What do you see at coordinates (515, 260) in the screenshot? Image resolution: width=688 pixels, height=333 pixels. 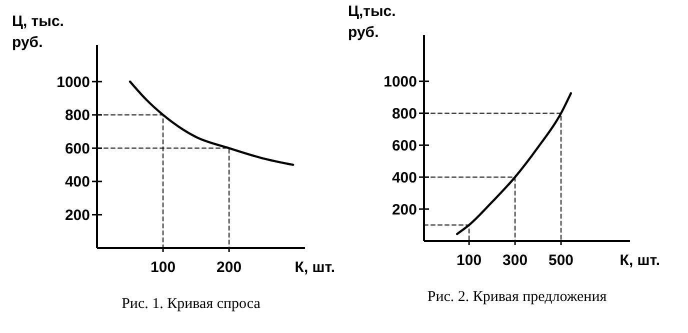 I see `x-tick-label: 300` at bounding box center [515, 260].